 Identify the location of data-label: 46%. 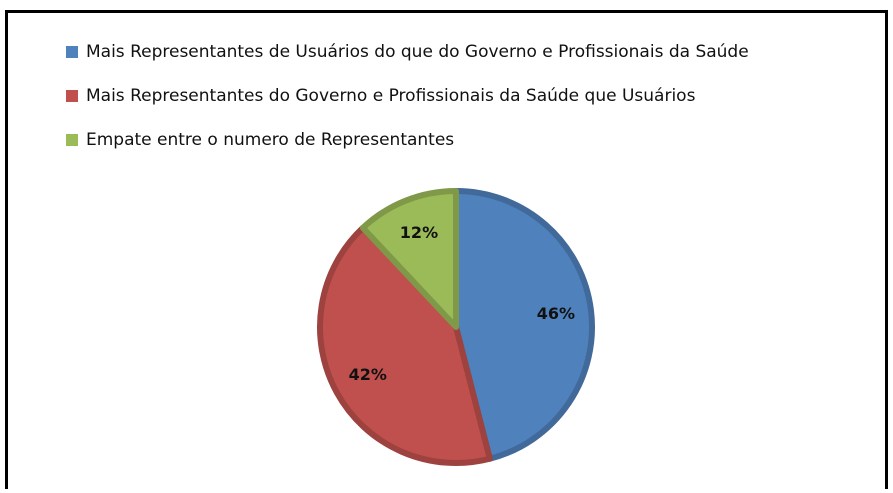
(556, 313).